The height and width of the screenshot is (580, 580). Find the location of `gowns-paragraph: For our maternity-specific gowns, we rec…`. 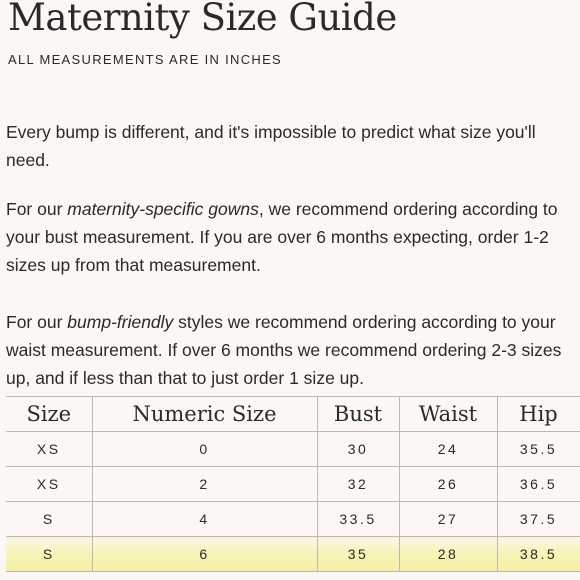

gowns-paragraph: For our maternity-specific gowns, we rec… is located at coordinates (293, 237).